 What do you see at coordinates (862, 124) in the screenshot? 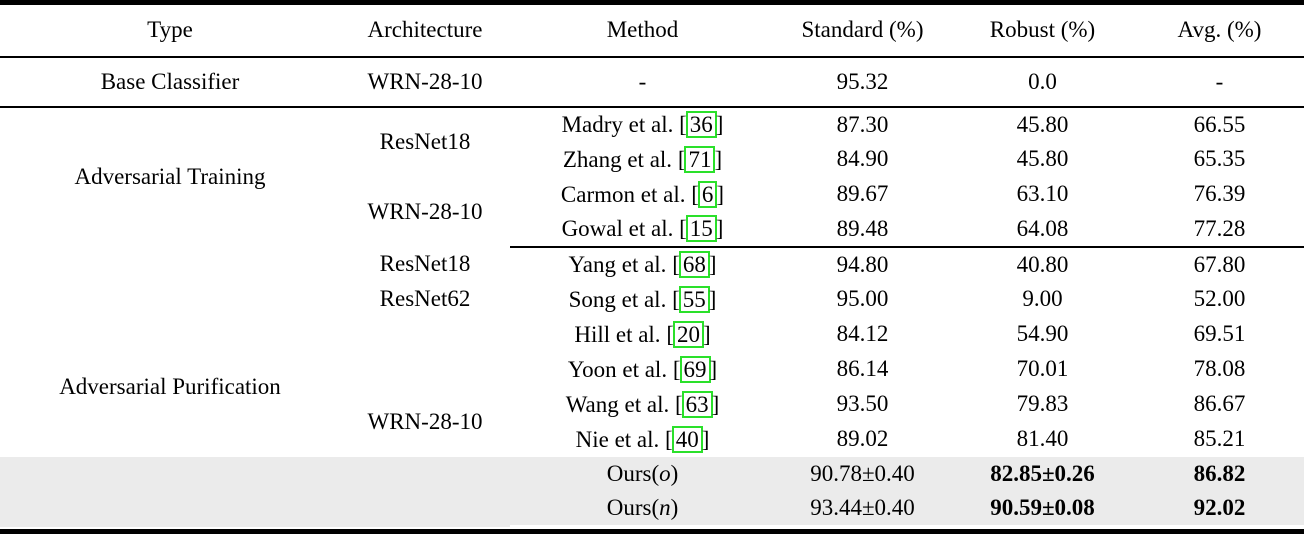
I see `cell-standard: 87.30` at bounding box center [862, 124].